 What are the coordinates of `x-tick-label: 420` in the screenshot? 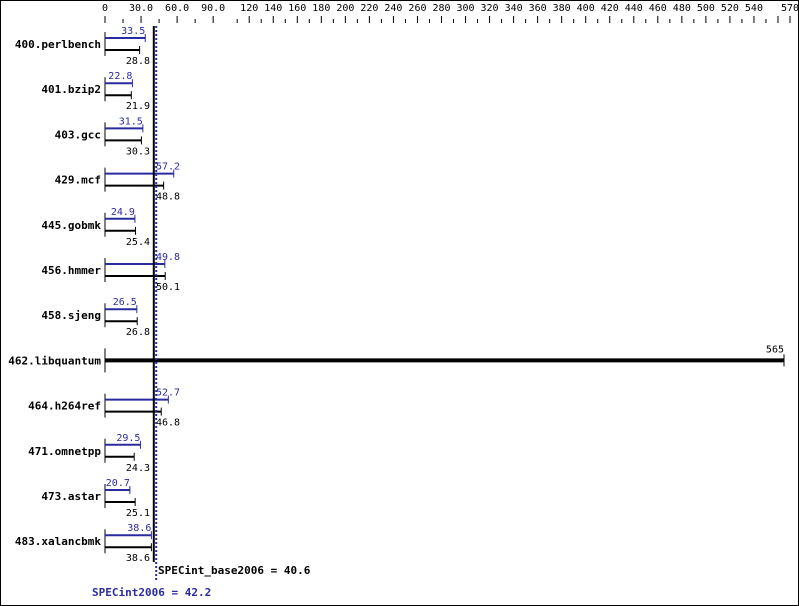 It's located at (610, 8).